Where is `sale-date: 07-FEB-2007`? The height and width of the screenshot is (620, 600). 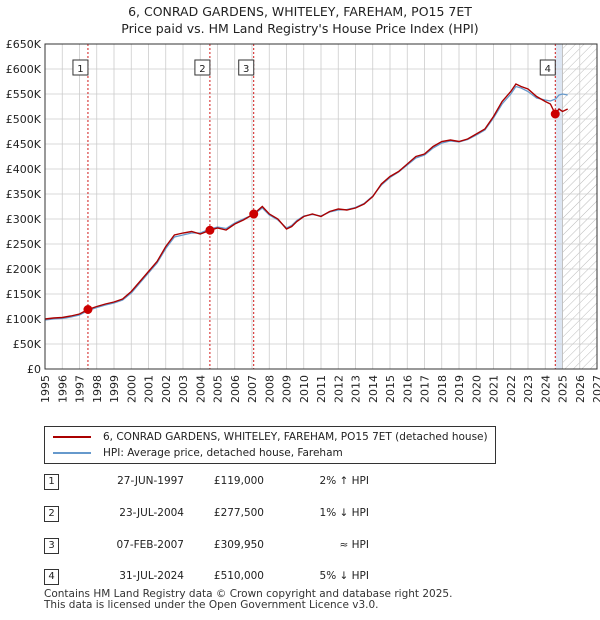
sale-date: 07-FEB-2007 is located at coordinates (150, 545).